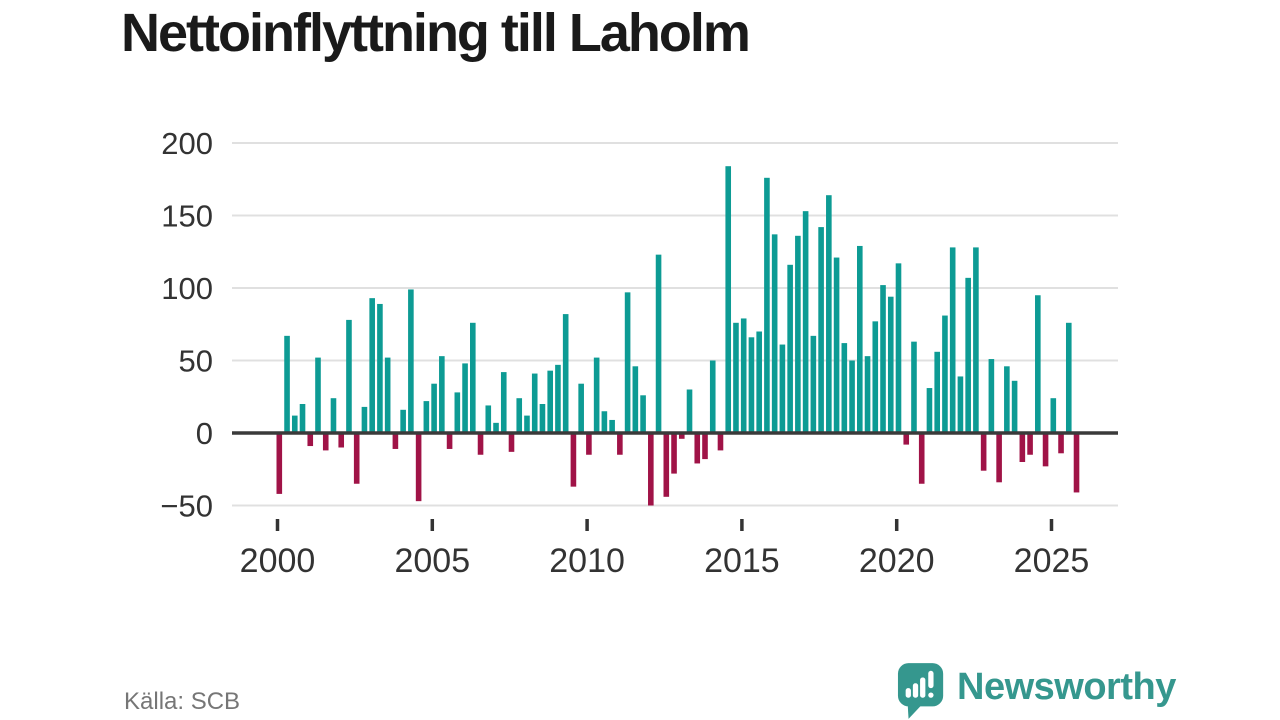 The height and width of the screenshot is (720, 1280). Describe the element at coordinates (736, 377) in the screenshot. I see `bar-quarter-2014q4` at that location.